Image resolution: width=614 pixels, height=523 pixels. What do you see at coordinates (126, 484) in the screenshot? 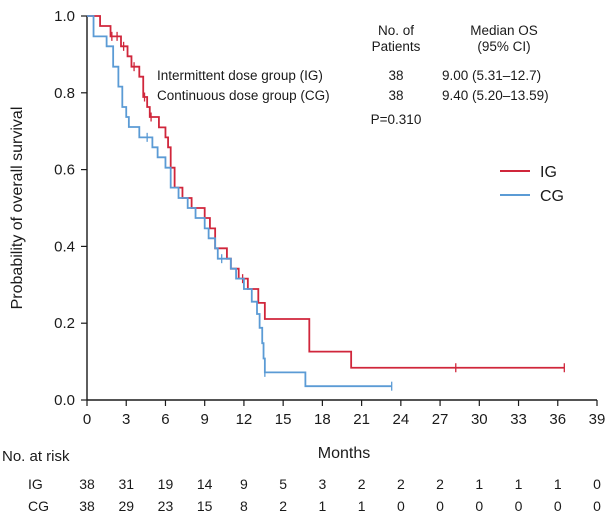
I see `risk-value-ig: 31` at bounding box center [126, 484].